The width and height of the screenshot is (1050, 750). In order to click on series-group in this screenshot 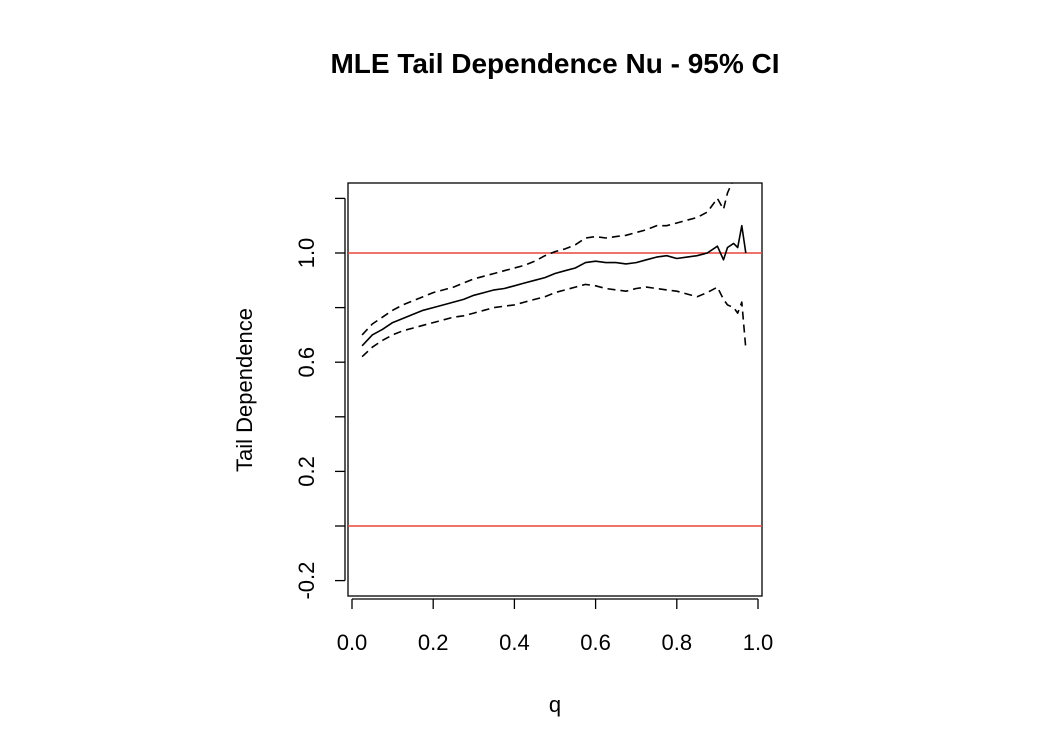, I will do `click(554, 270)`.